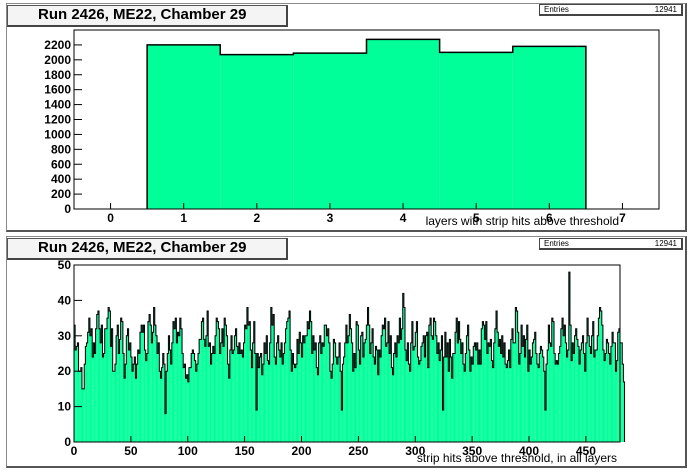  I want to click on x-tick-label: 200, so click(301, 451).